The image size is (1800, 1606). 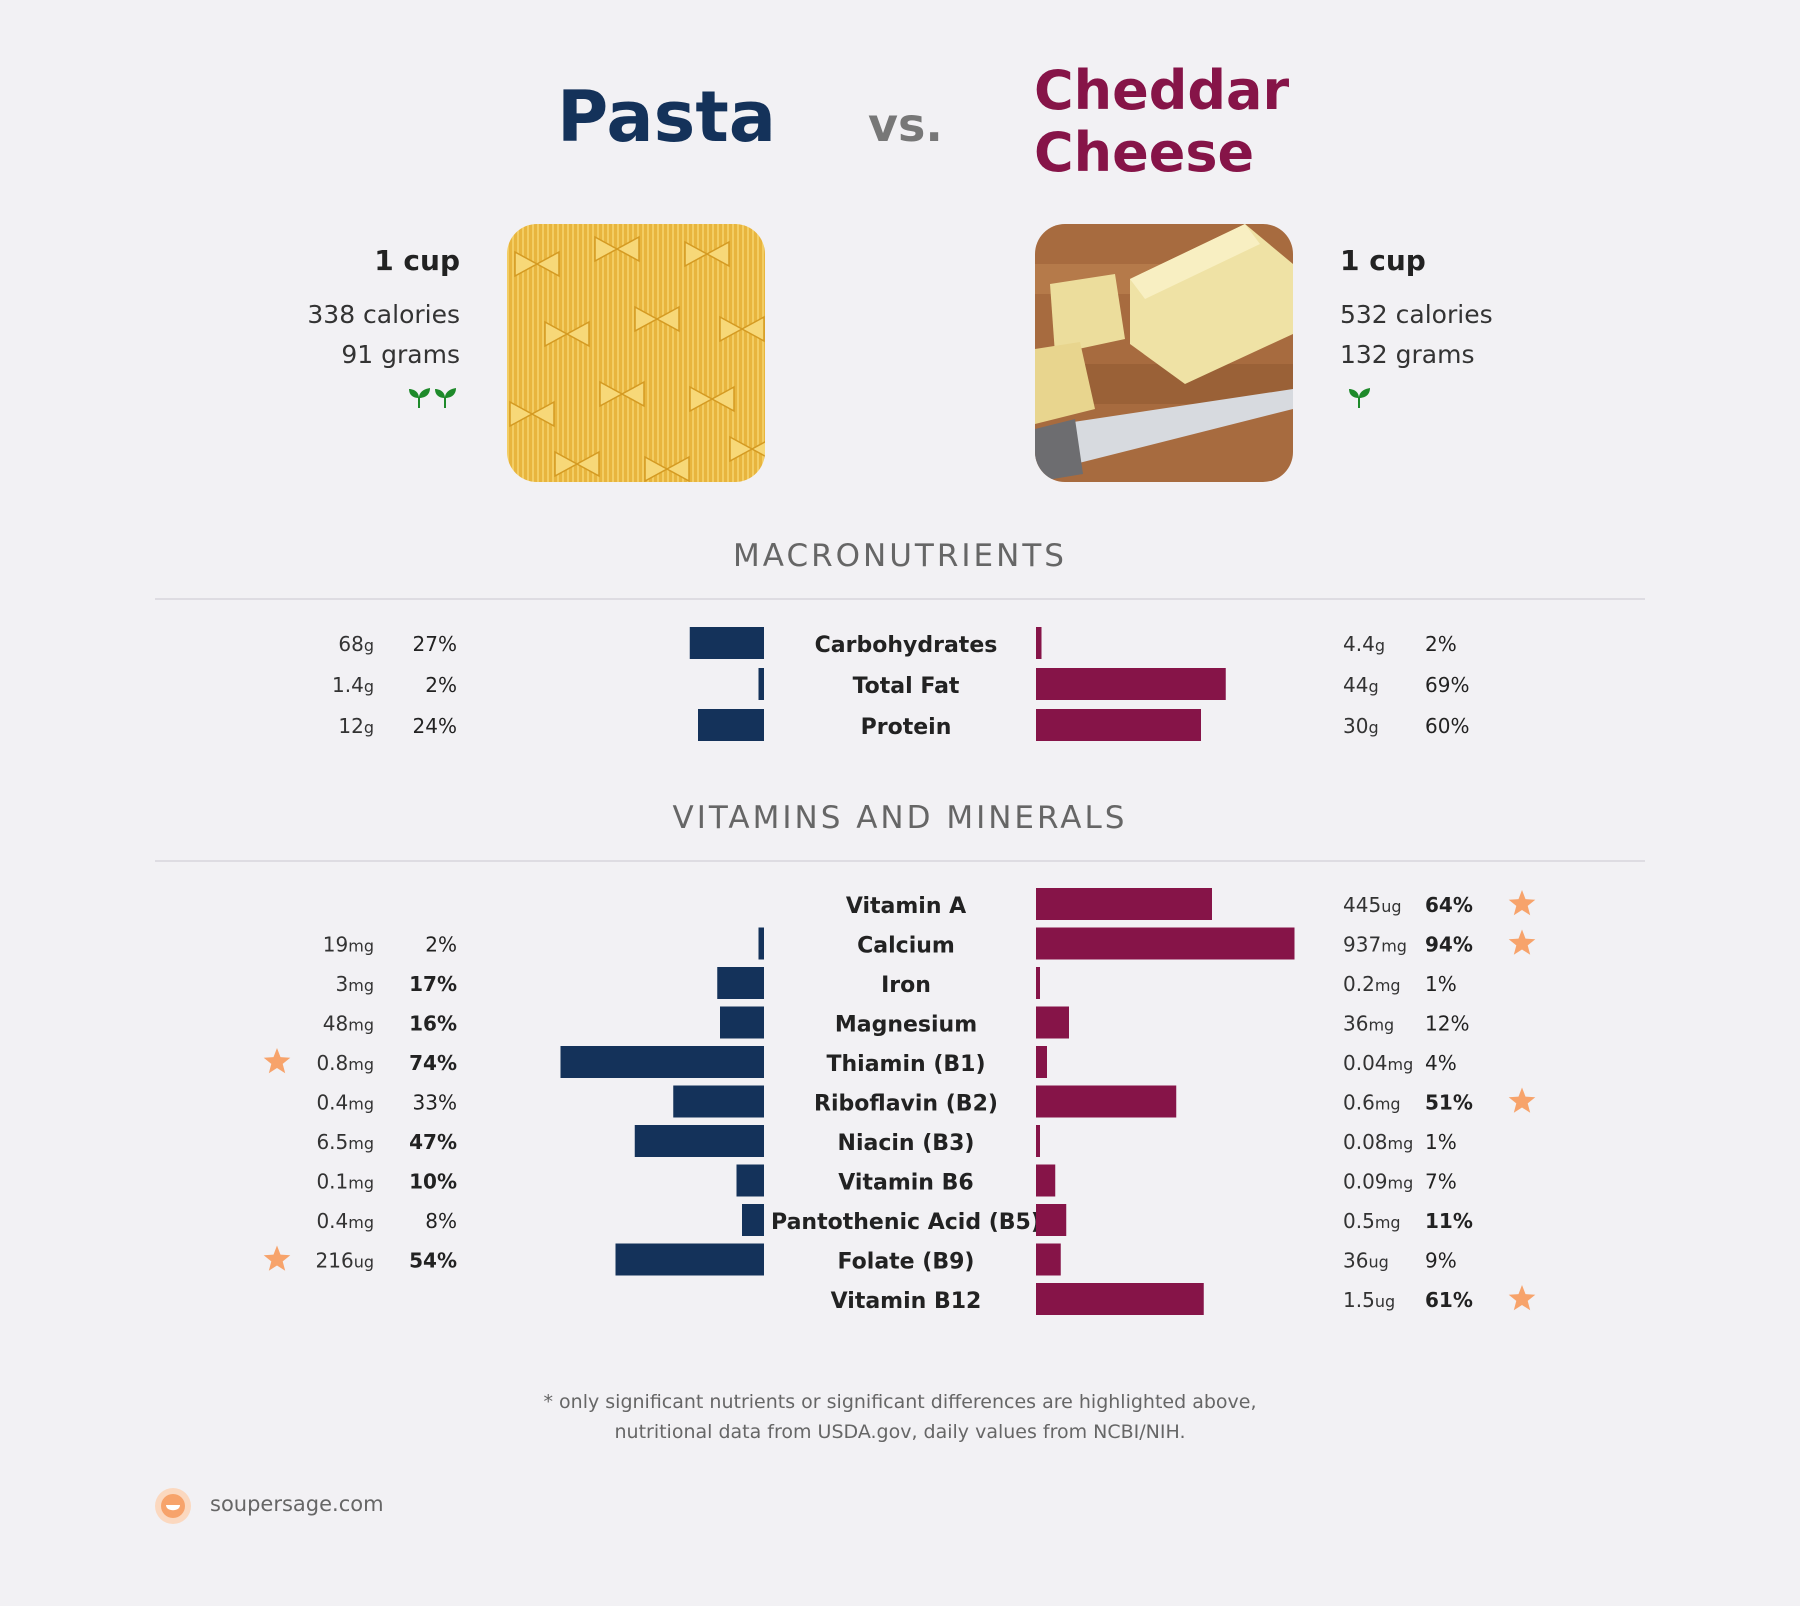 What do you see at coordinates (1361, 726) in the screenshot?
I see `amount-right-protein: 30g` at bounding box center [1361, 726].